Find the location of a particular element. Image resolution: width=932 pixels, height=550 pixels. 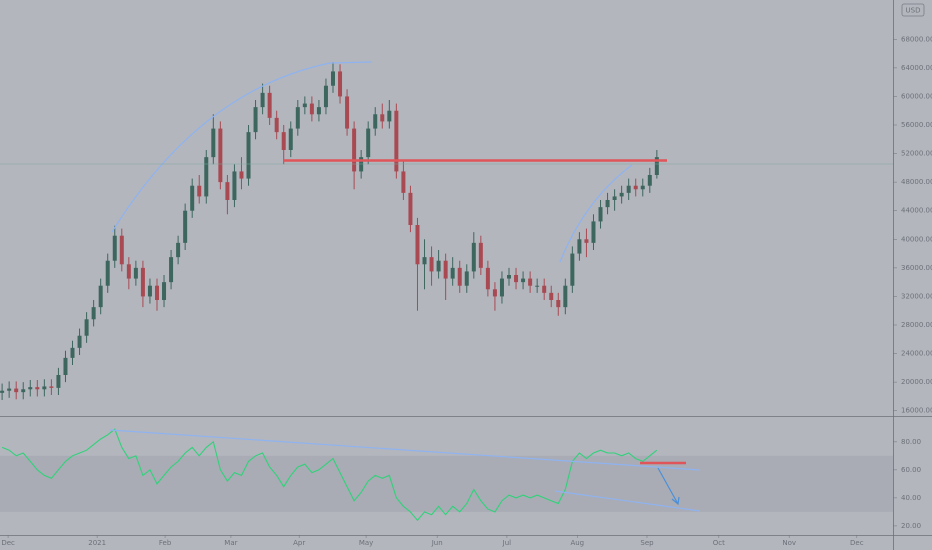

rsi-band is located at coordinates (446, 483).